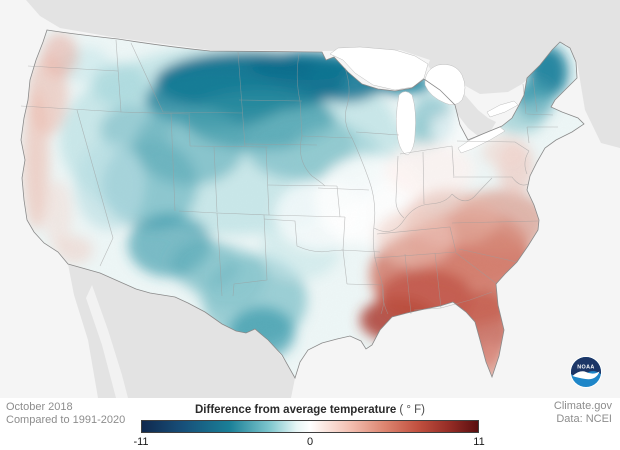 The image size is (620, 450). What do you see at coordinates (502, 109) in the screenshot?
I see `lake-ontario` at bounding box center [502, 109].